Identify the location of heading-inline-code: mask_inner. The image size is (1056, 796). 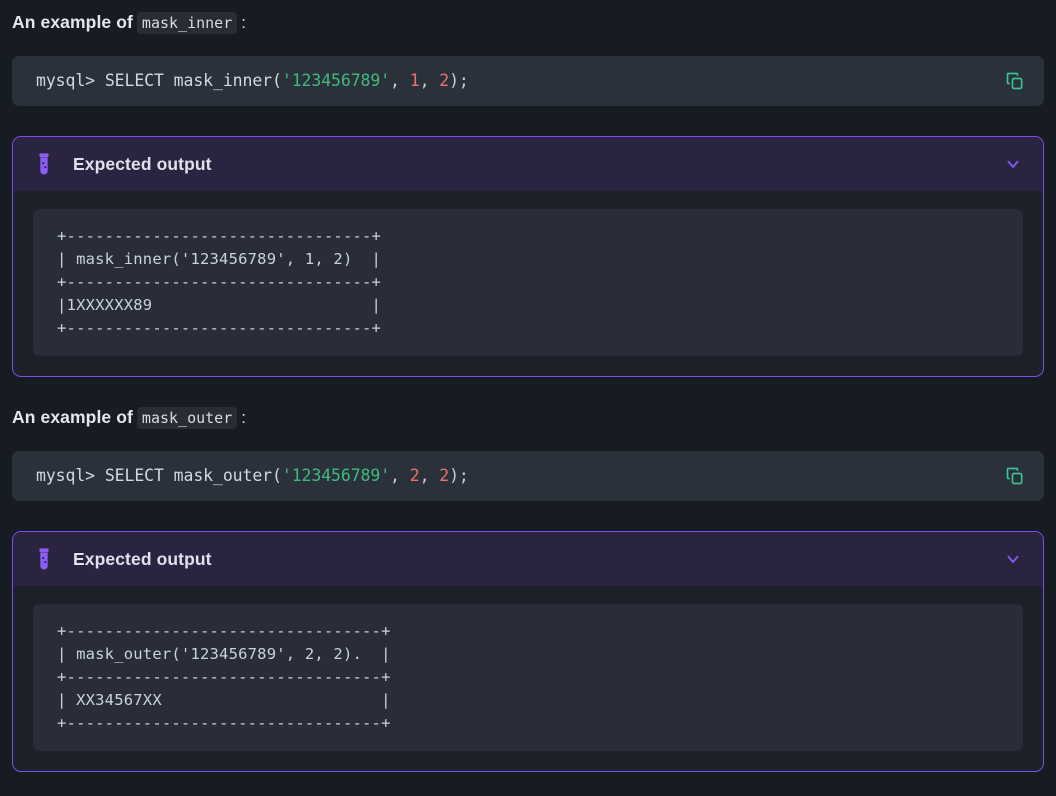
(187, 23).